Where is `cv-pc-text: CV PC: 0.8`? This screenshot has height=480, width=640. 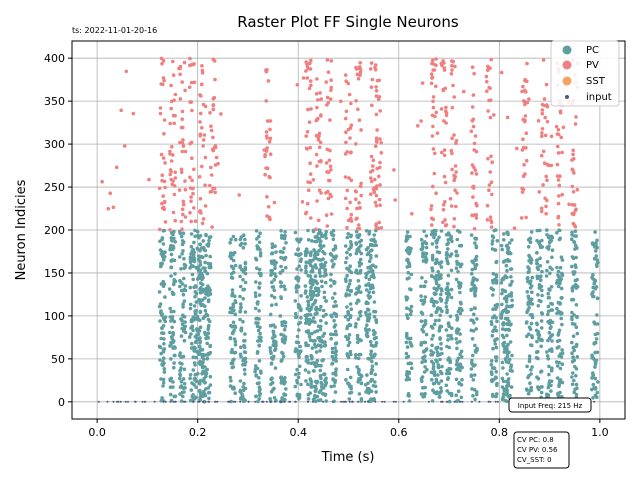 cv-pc-text: CV PC: 0.8 is located at coordinates (535, 440).